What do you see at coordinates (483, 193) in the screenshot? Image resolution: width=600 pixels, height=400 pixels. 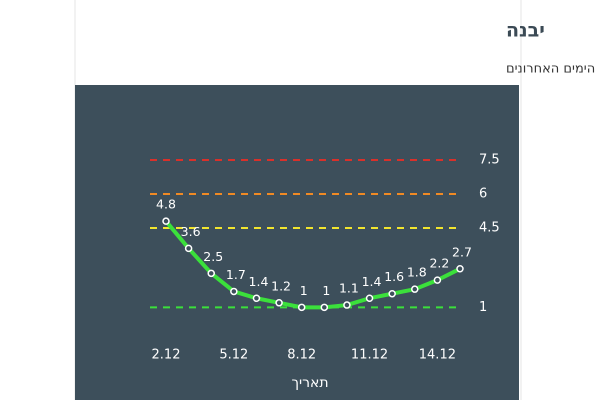 I see `y-tick-label: 6` at bounding box center [483, 193].